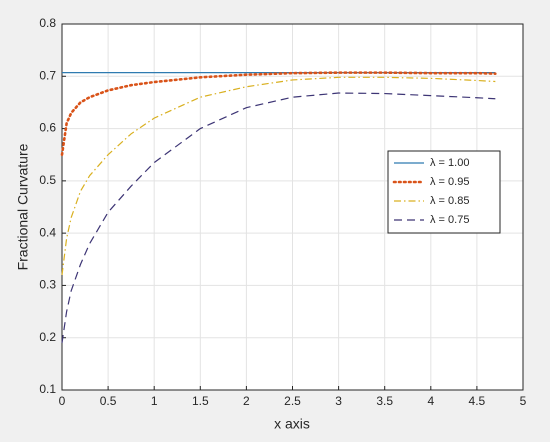  Describe the element at coordinates (47, 232) in the screenshot. I see `y-tick-label: 0.4` at that location.